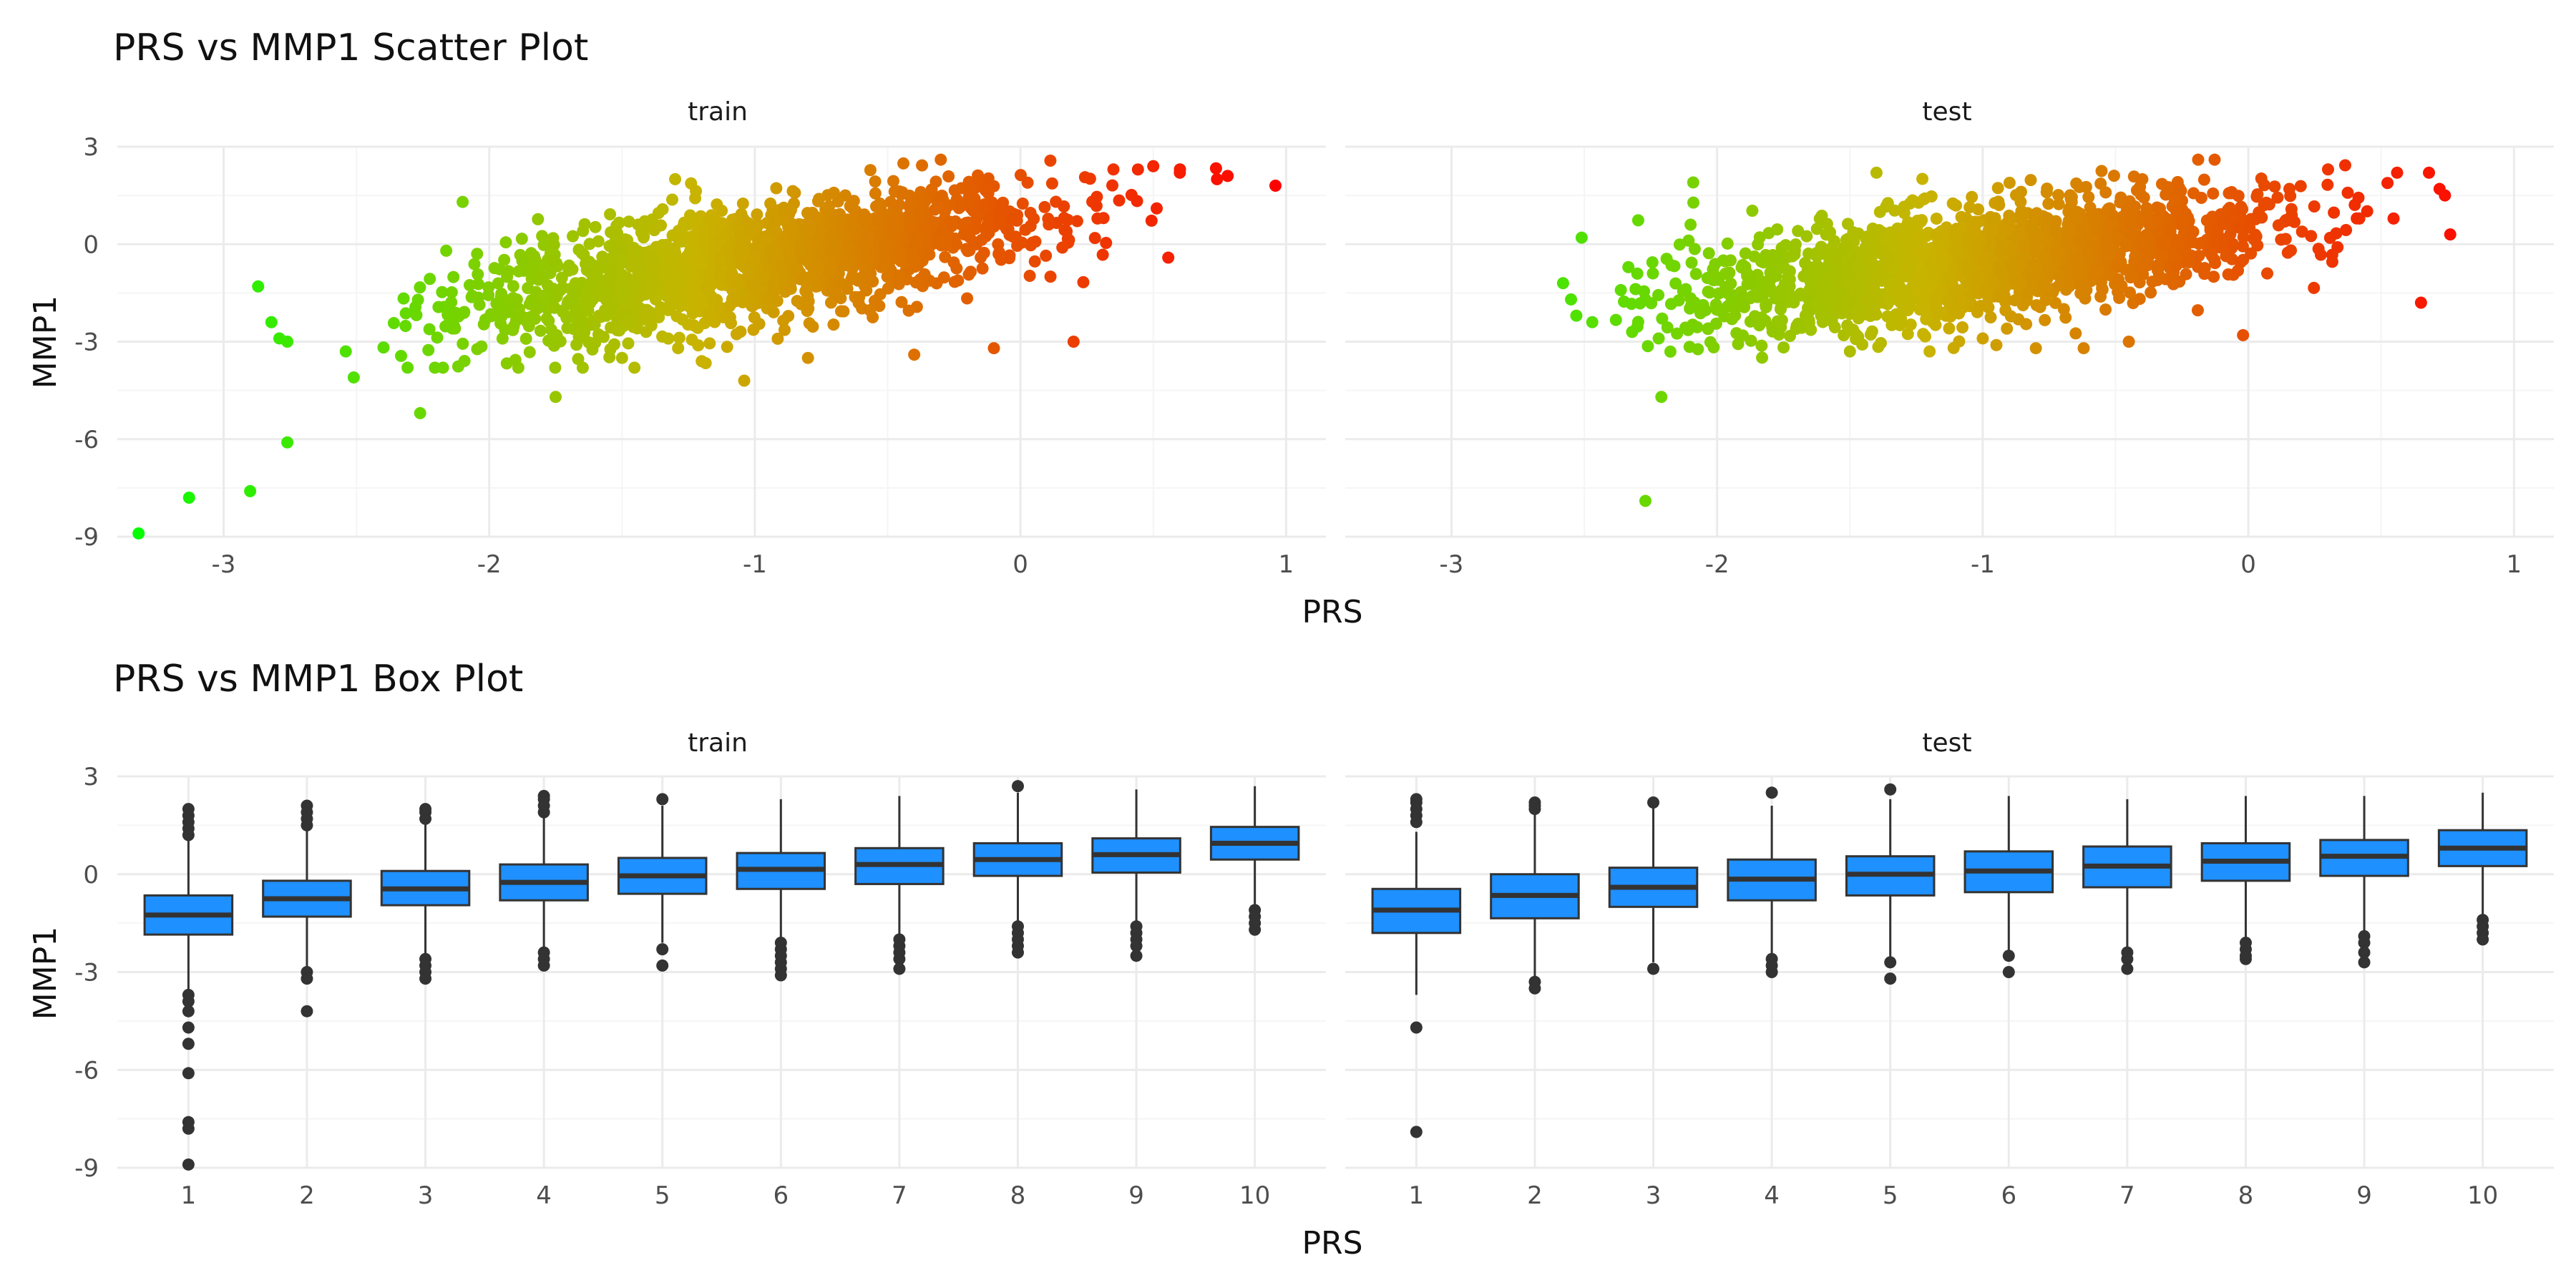 The height and width of the screenshot is (1288, 2576). Describe the element at coordinates (544, 1195) in the screenshot. I see `box-x-tick-train: 4` at that location.